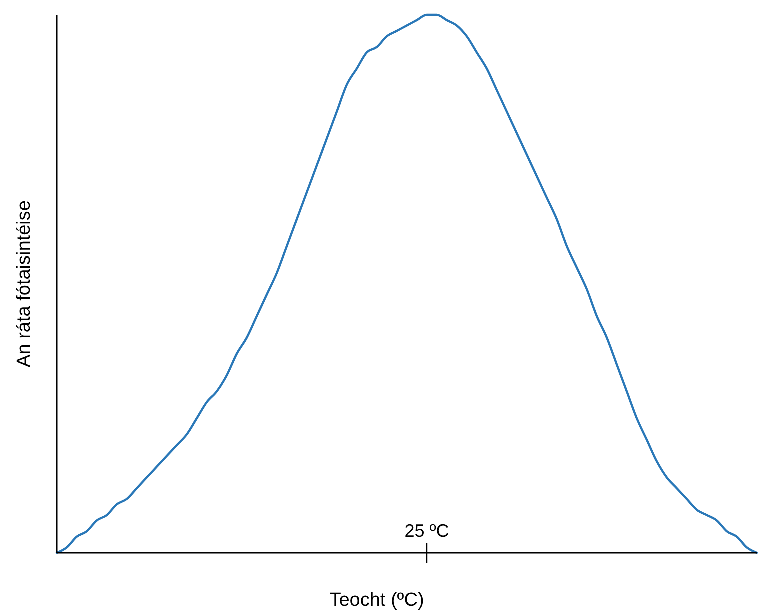 This screenshot has width=760, height=614. Describe the element at coordinates (377, 600) in the screenshot. I see `x-axis-title: Teocht (ºC)` at that location.